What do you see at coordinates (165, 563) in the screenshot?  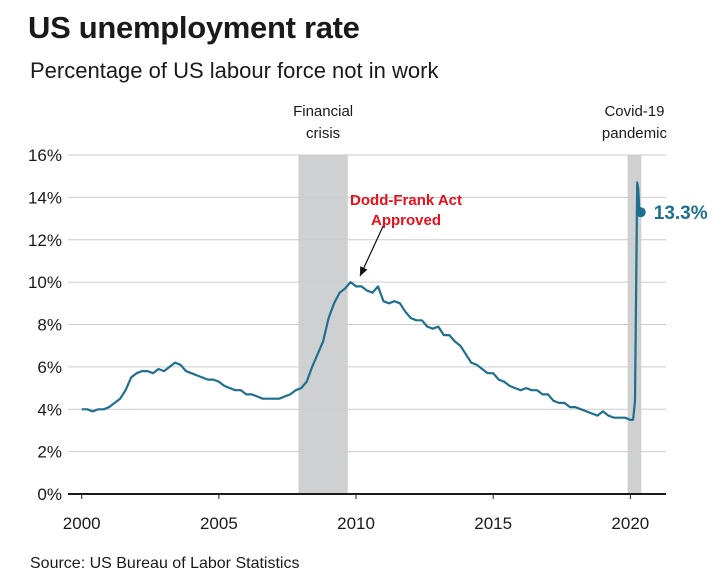 I see `source-note: Source: US Bureau of Labor Statistics` at bounding box center [165, 563].